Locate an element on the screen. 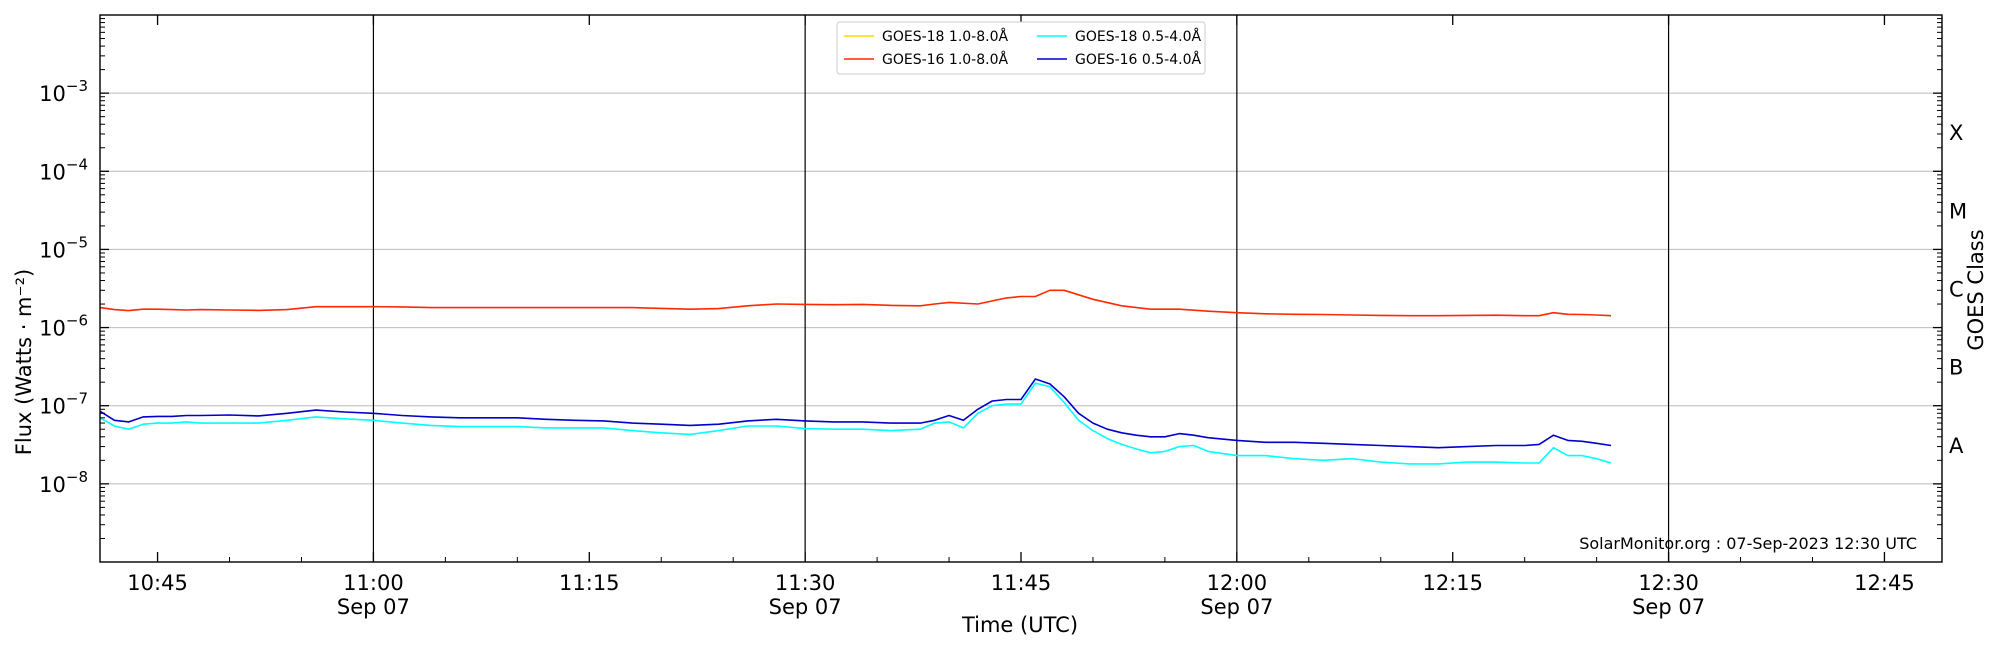  goes-class-C: C is located at coordinates (1956, 290).